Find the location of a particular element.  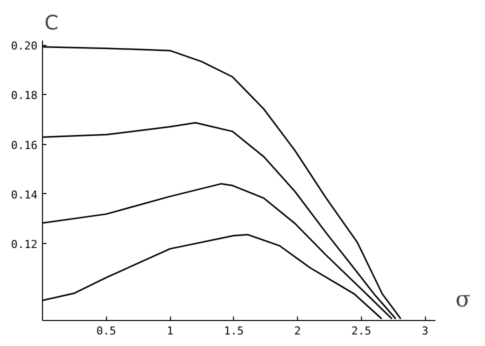

y-tick-label: 0.16 is located at coordinates (24, 145).